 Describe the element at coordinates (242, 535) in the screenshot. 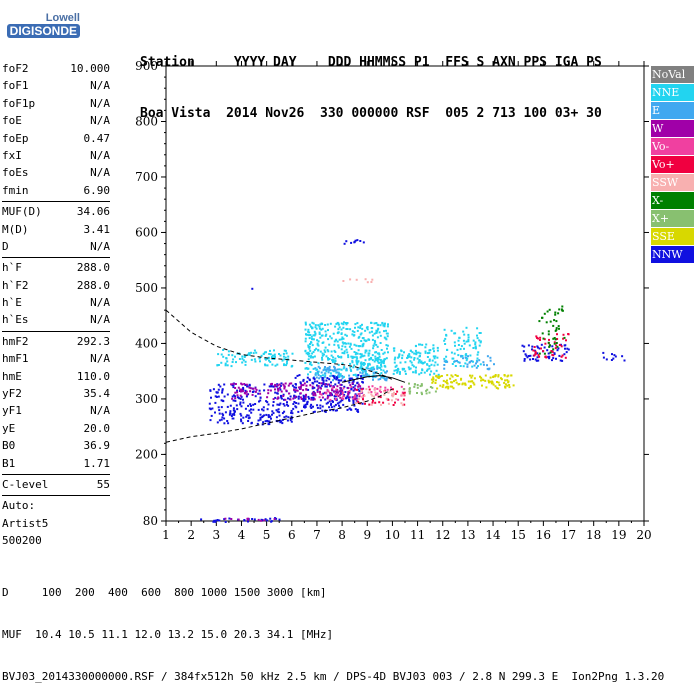

I see `x-tick-label: 4` at that location.